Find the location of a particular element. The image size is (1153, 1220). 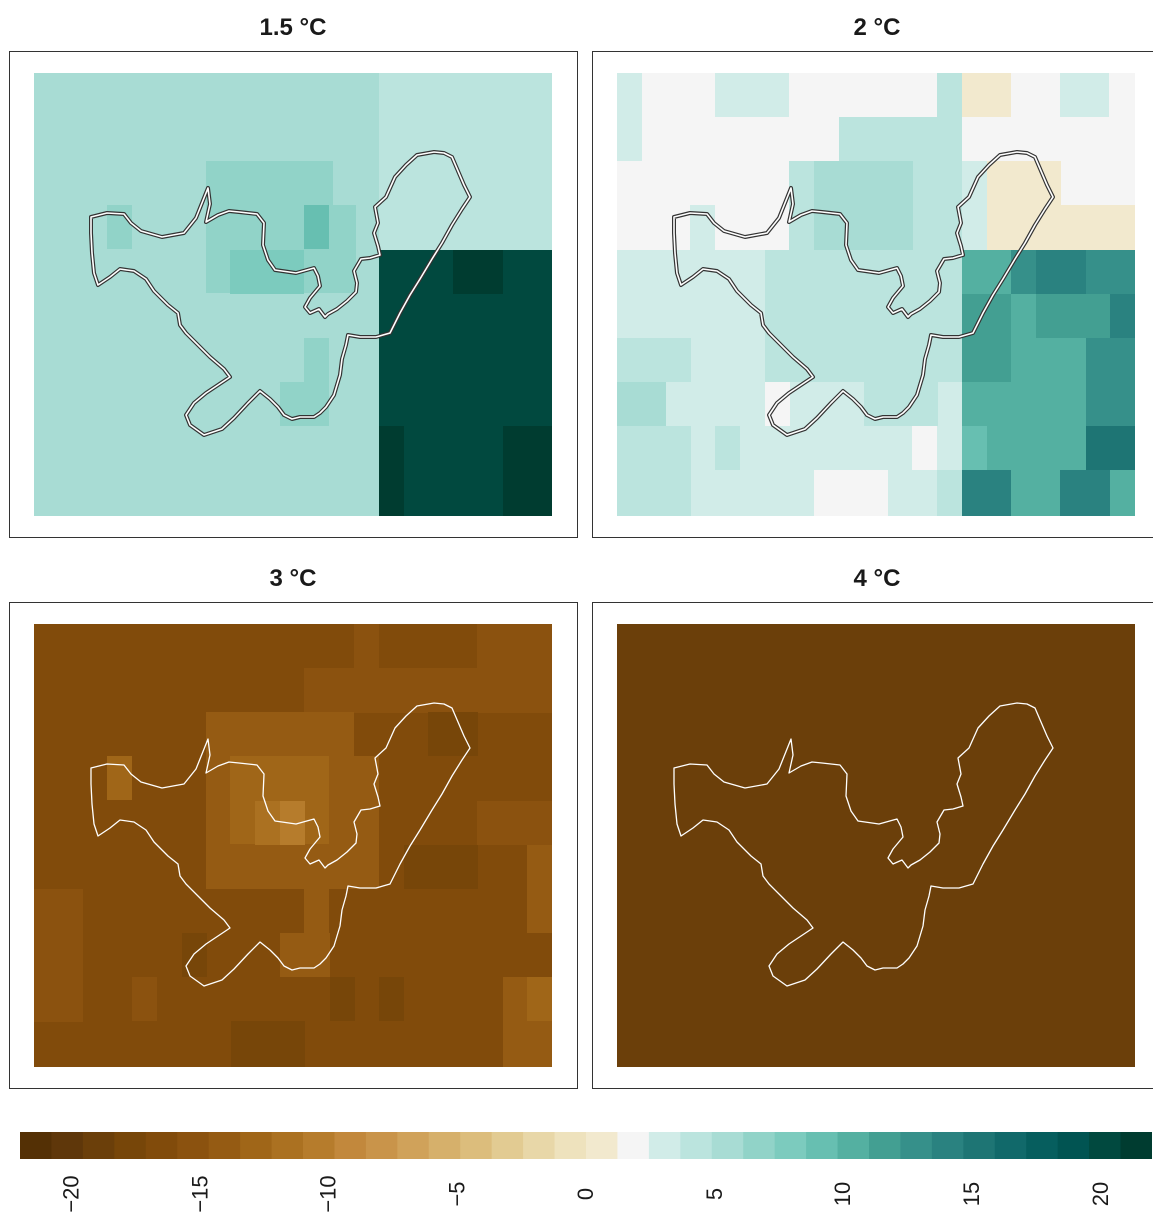

colorbar-tick-label: −10 is located at coordinates (329, 1193).